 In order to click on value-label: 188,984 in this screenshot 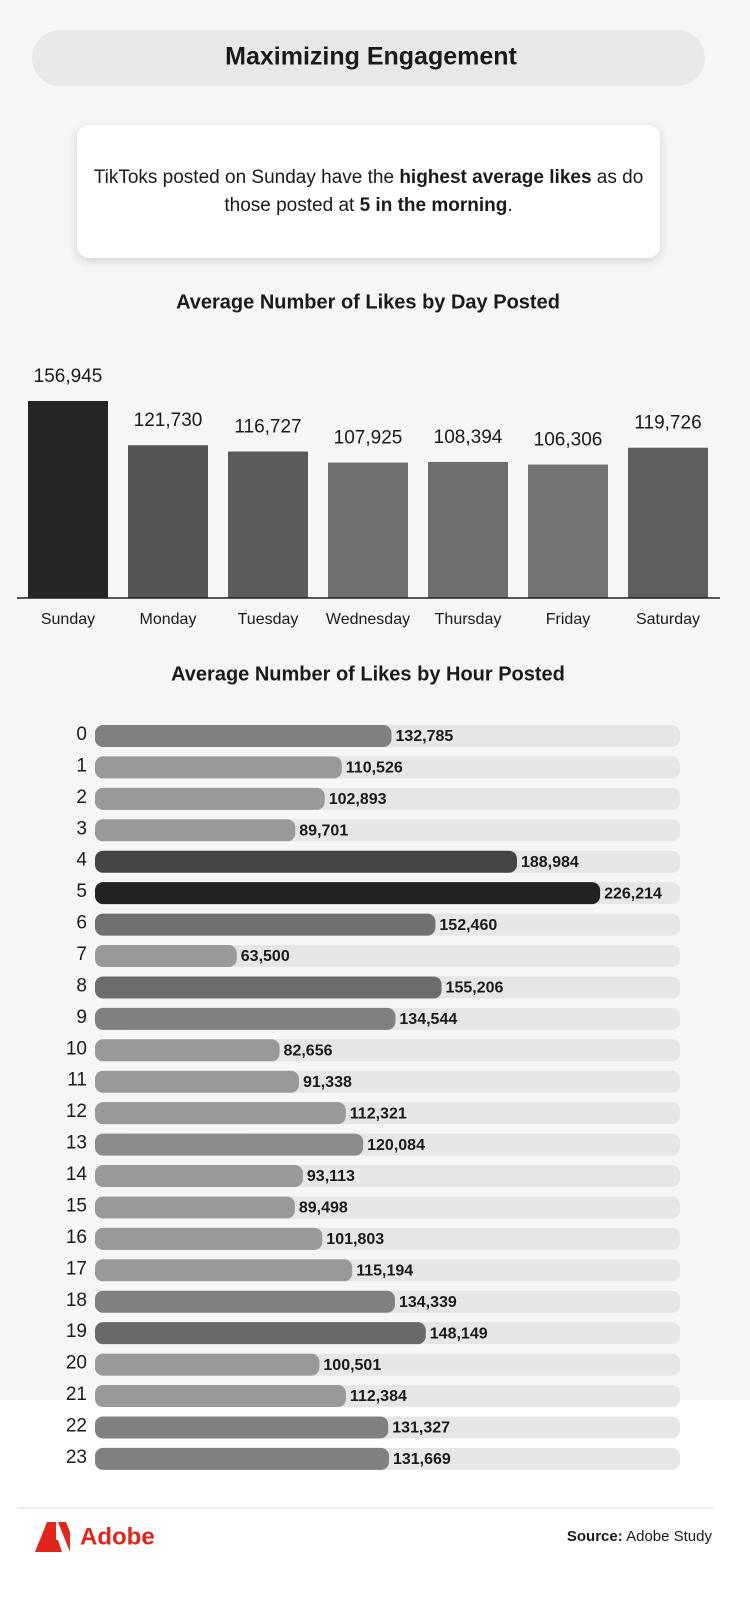, I will do `click(550, 862)`.